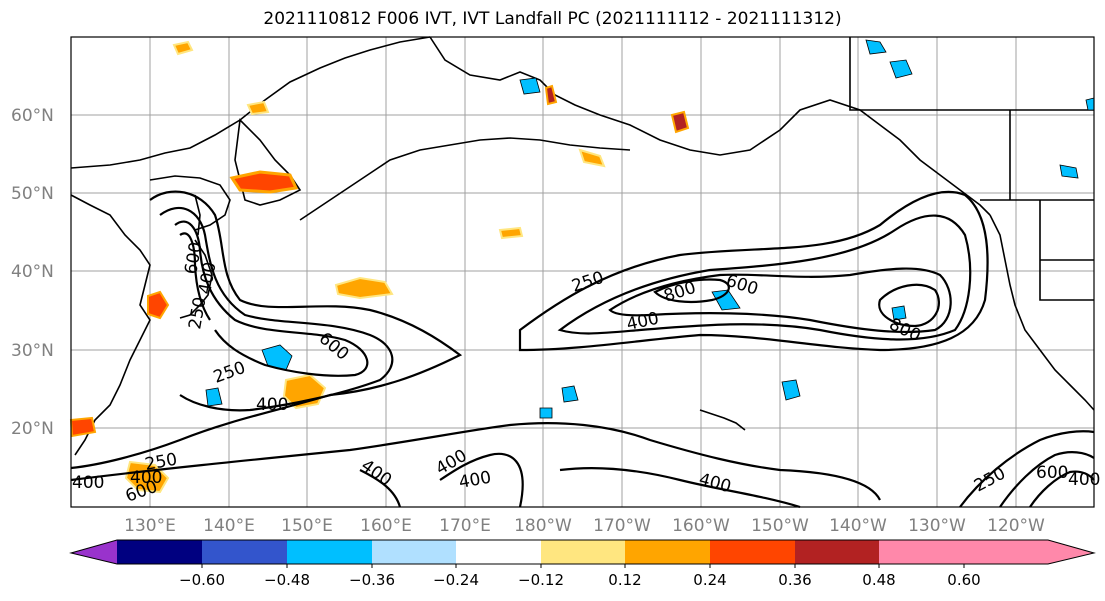 The width and height of the screenshot is (1105, 601). I want to click on coast-kamchatka, so click(268, 162).